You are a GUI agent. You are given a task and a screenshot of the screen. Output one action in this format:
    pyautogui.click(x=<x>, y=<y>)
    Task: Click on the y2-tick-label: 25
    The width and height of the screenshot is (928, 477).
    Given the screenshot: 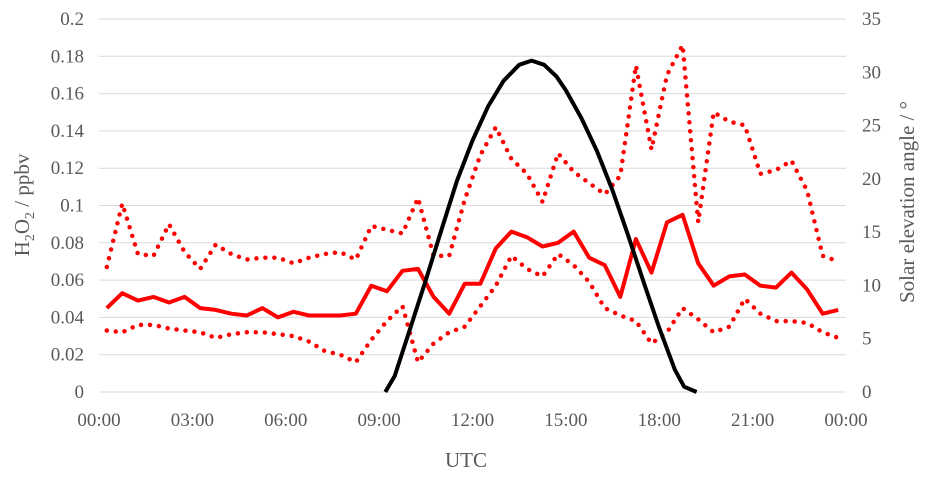 What is the action you would take?
    pyautogui.click(x=871, y=126)
    